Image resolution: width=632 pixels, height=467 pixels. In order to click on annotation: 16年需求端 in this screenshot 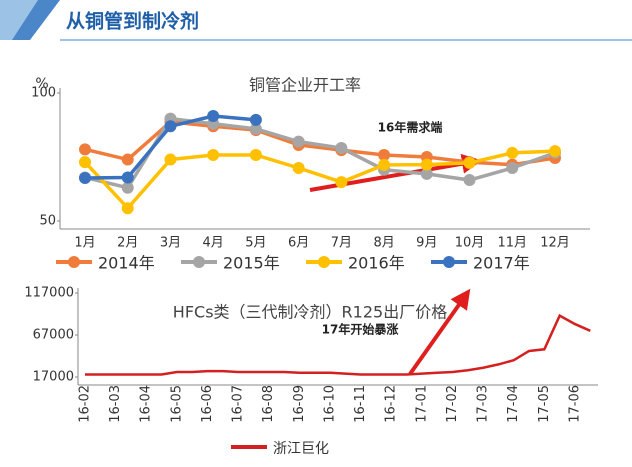, I will do `click(410, 127)`.